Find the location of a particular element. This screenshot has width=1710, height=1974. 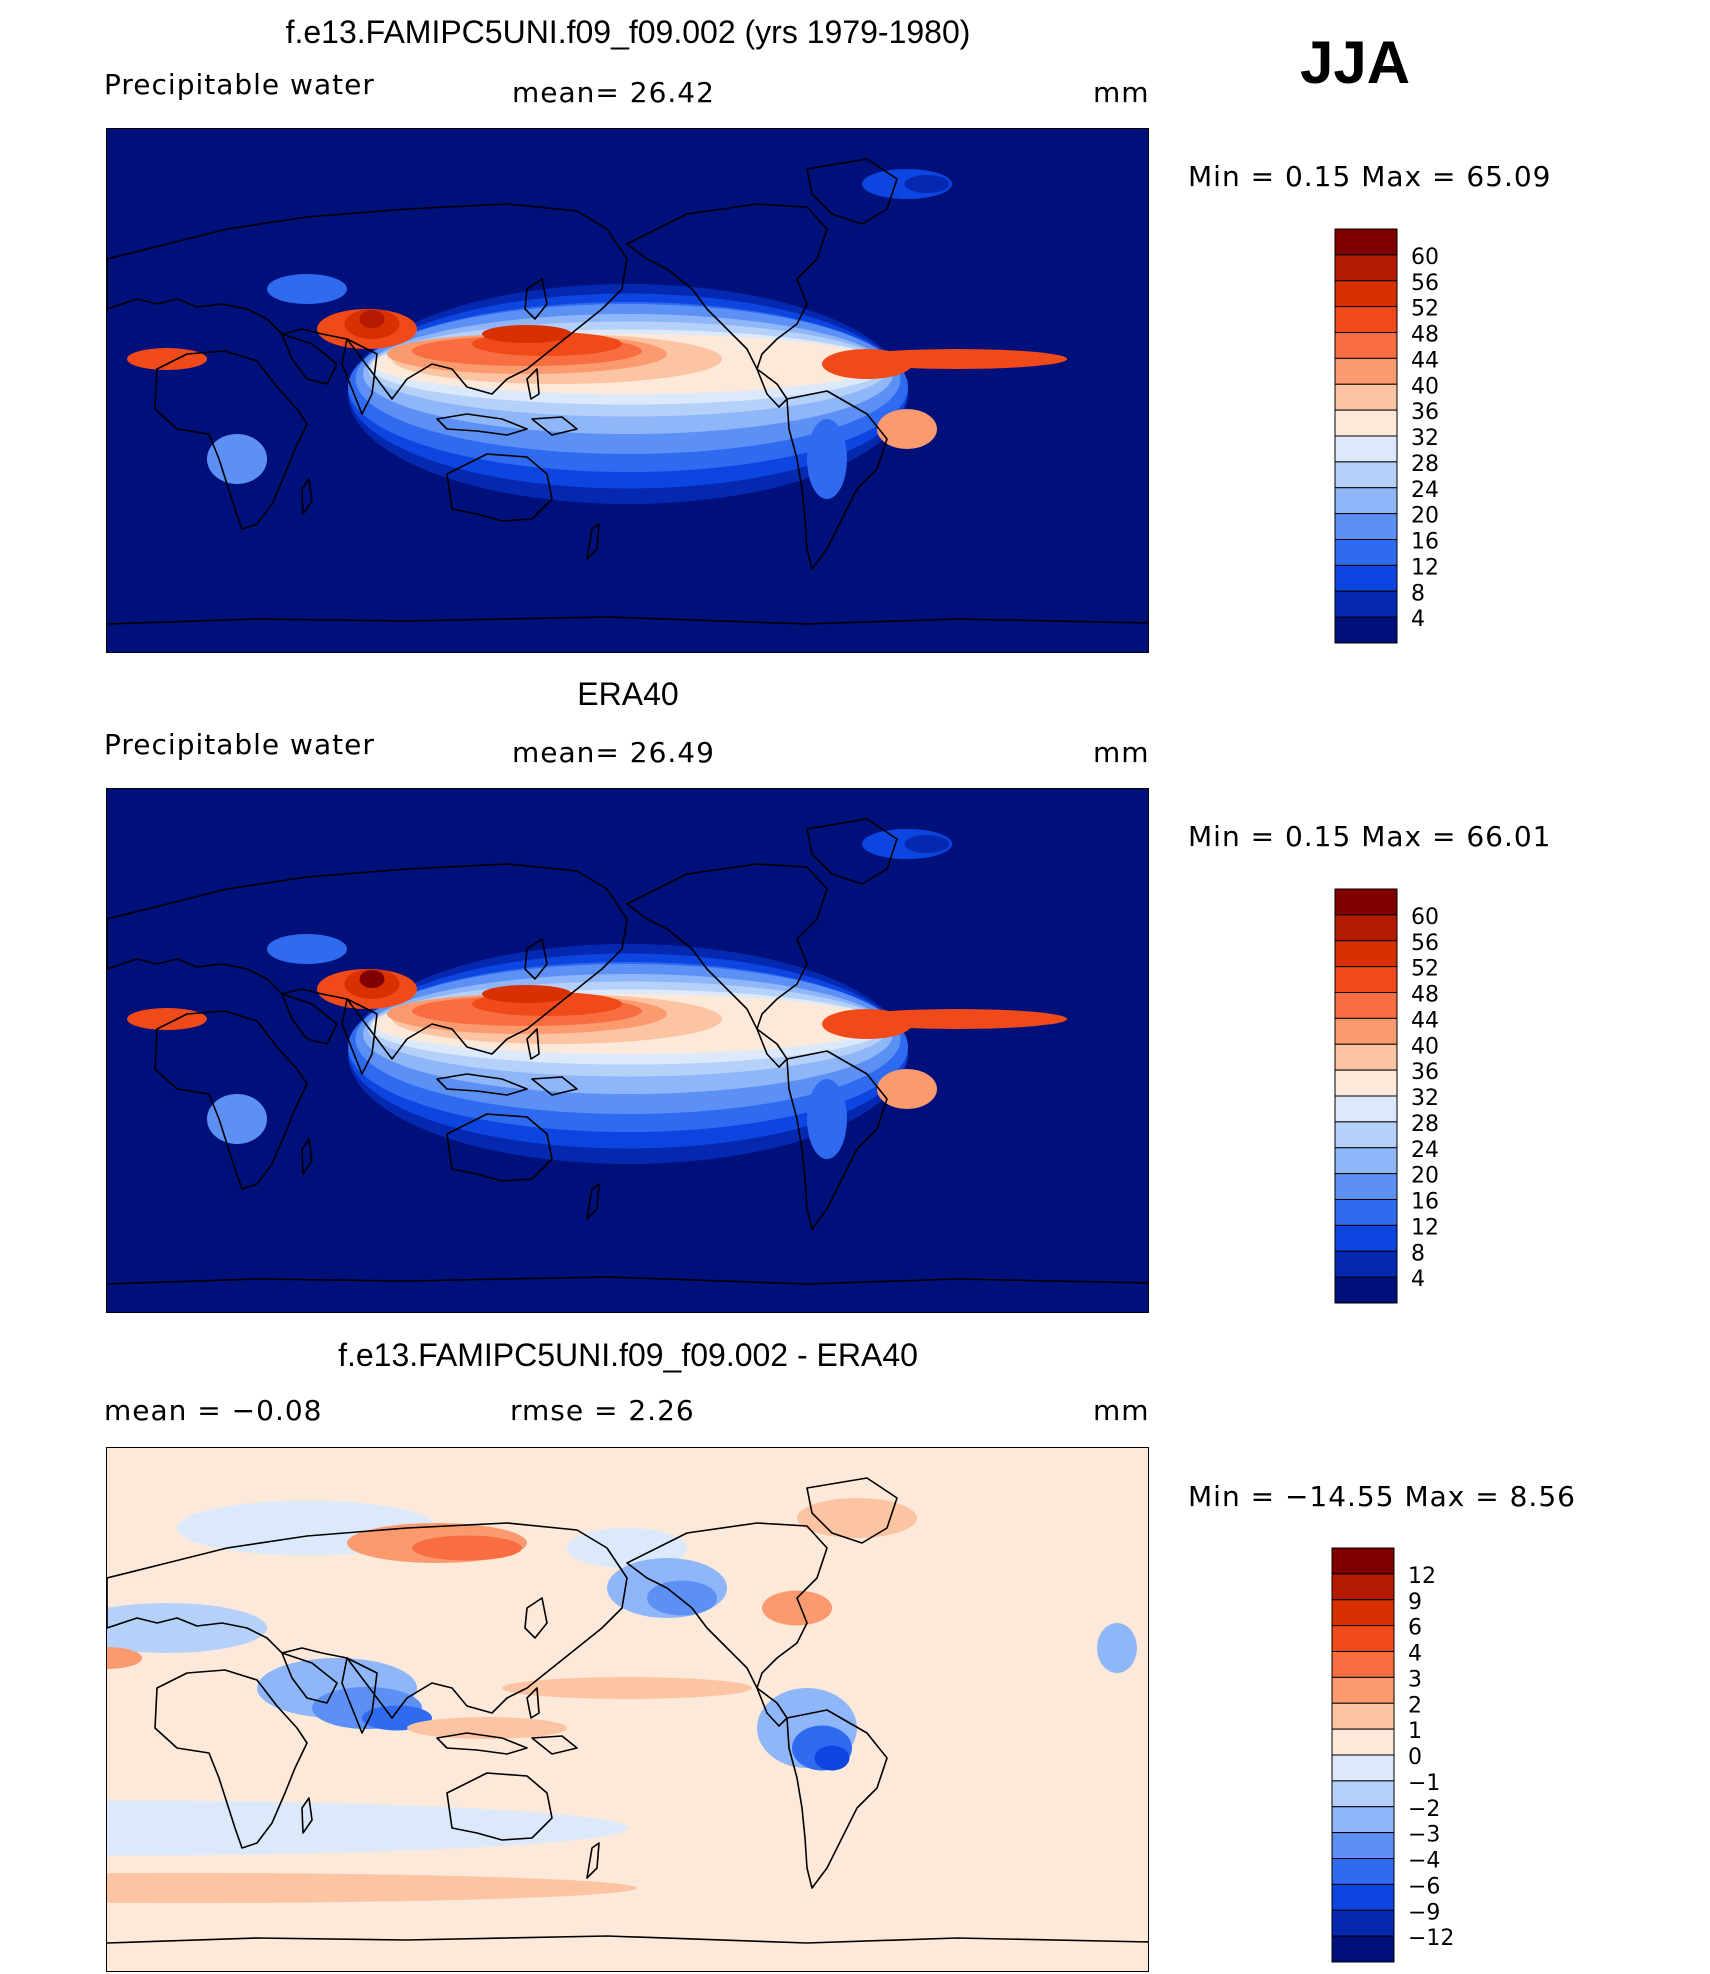

panel-1-mean-label: mean= 26.42 is located at coordinates (613, 92).